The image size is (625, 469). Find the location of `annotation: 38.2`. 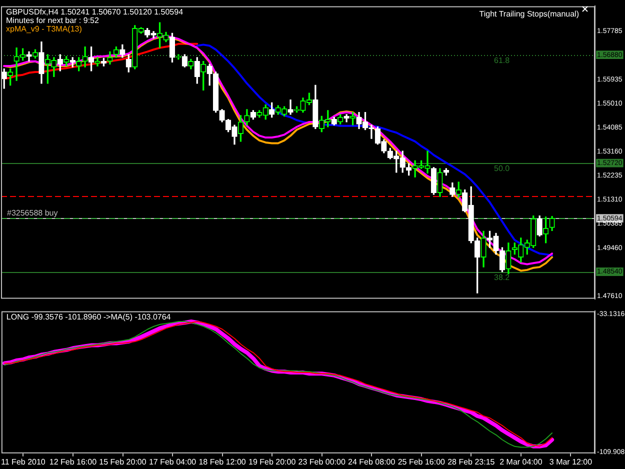

annotation: 38.2 is located at coordinates (502, 277).